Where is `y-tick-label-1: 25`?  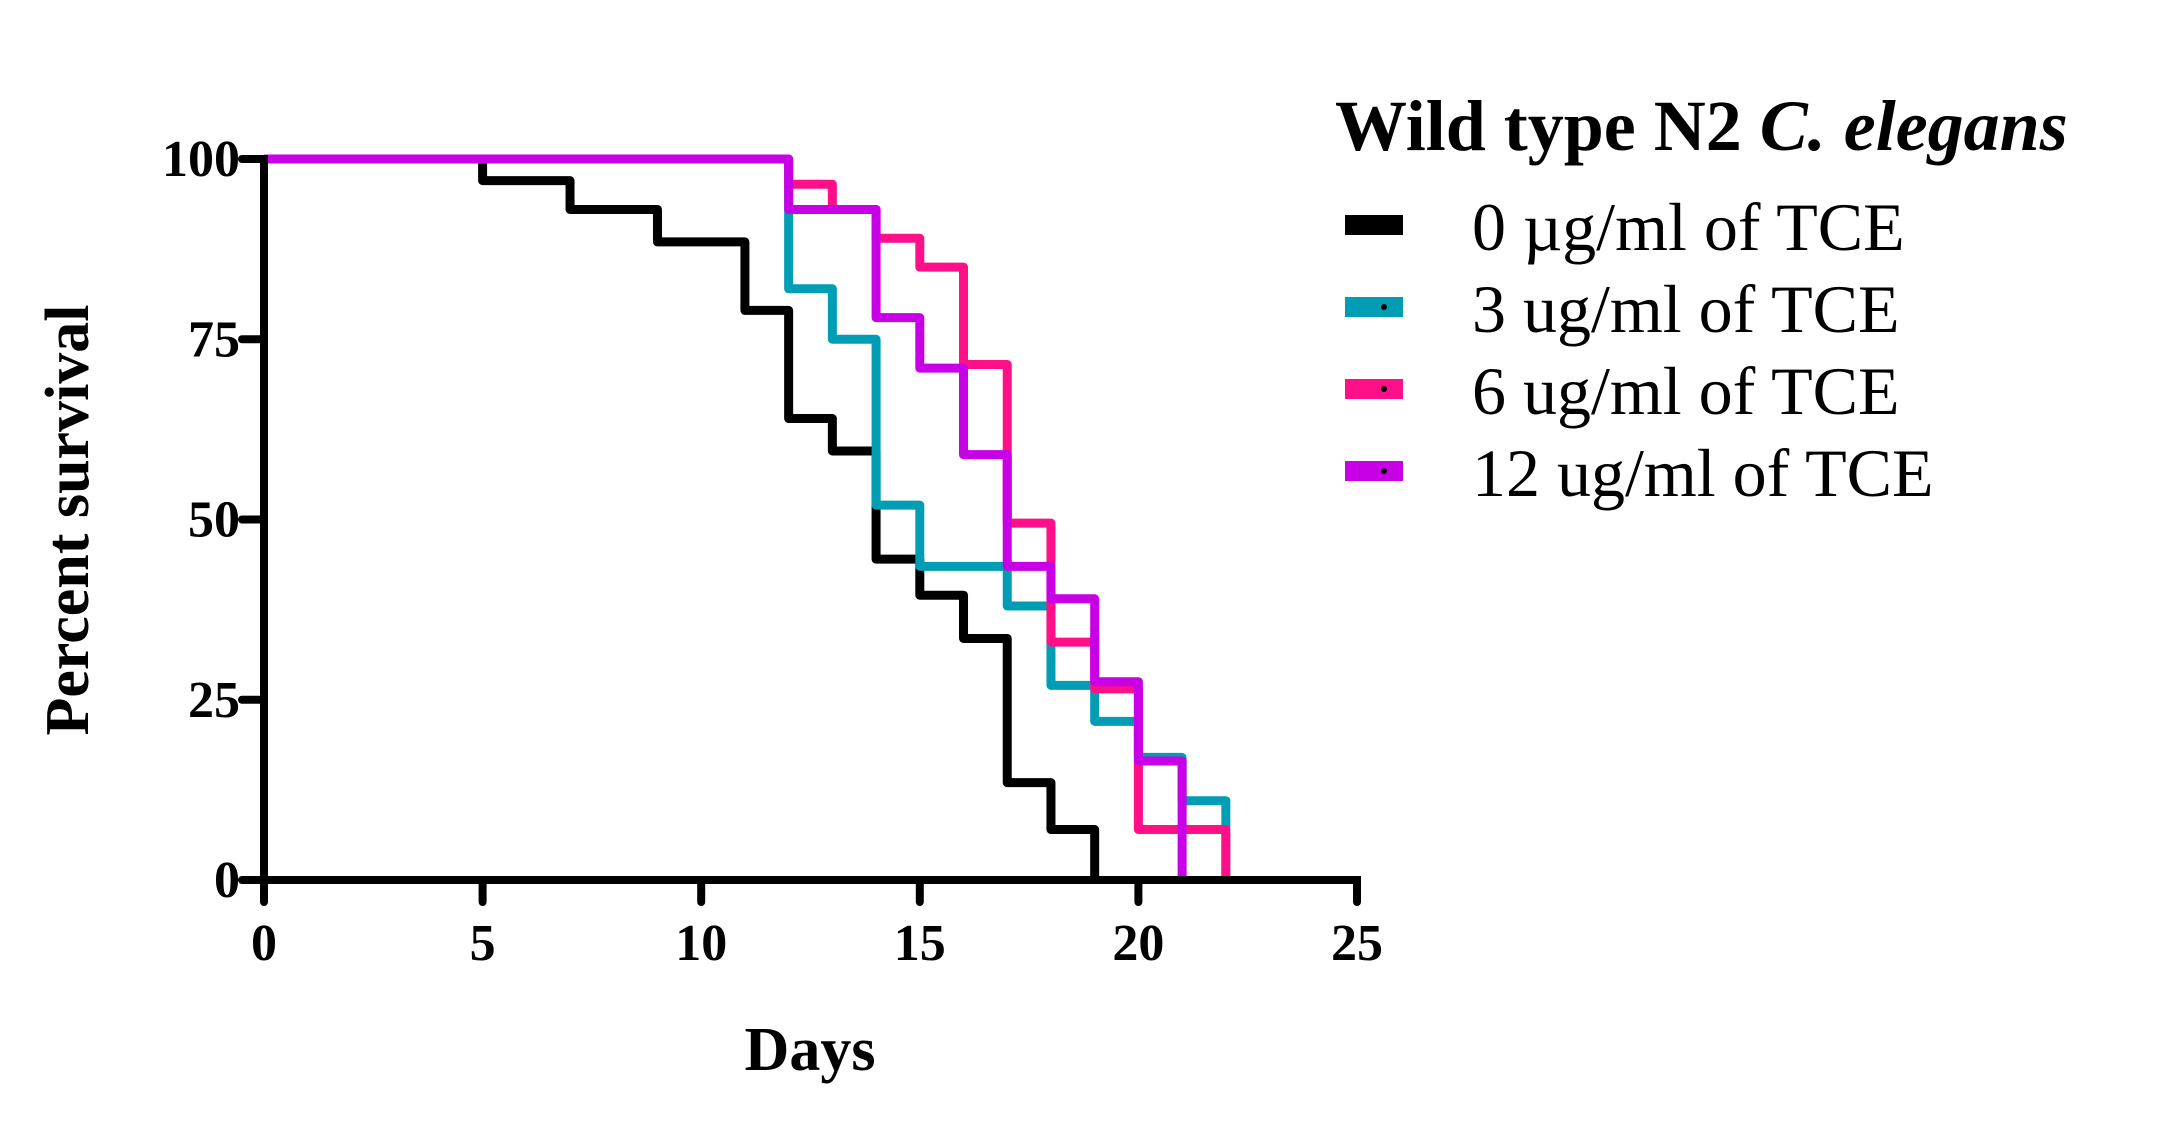 y-tick-label-1: 25 is located at coordinates (214, 700).